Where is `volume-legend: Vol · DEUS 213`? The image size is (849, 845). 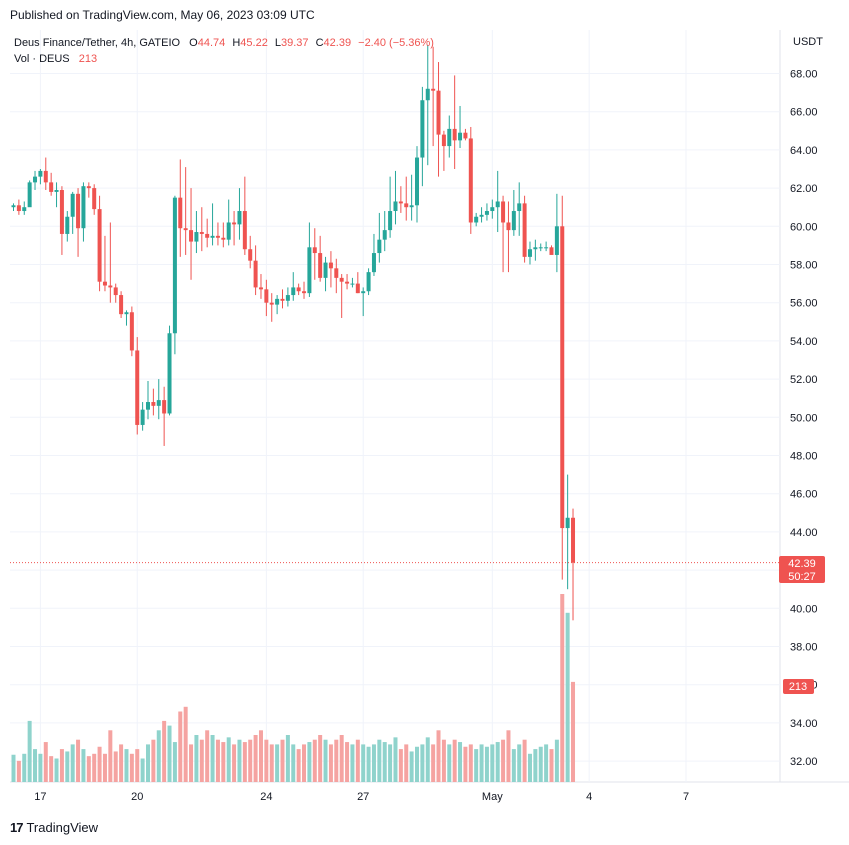
volume-legend: Vol · DEUS 213 is located at coordinates (55, 59).